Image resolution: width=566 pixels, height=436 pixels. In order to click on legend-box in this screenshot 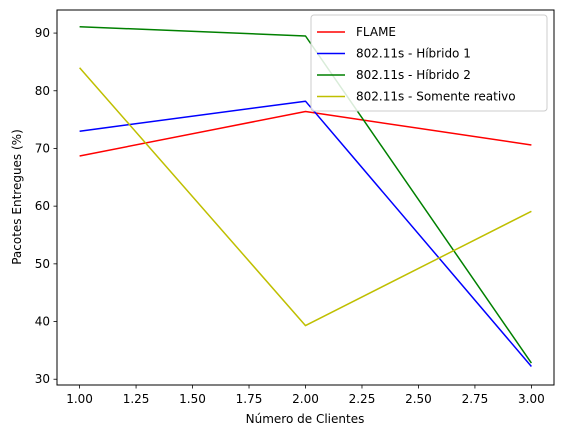, I will do `click(429, 63)`.